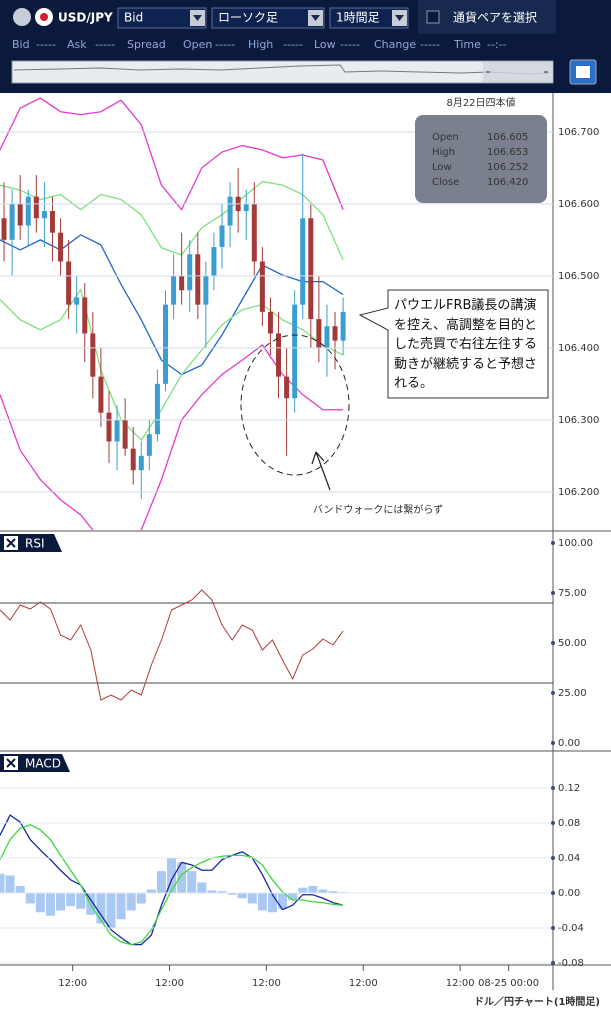 The image size is (611, 1012). I want to click on footer-title: ドル／円チャート(1時間足), so click(537, 1001).